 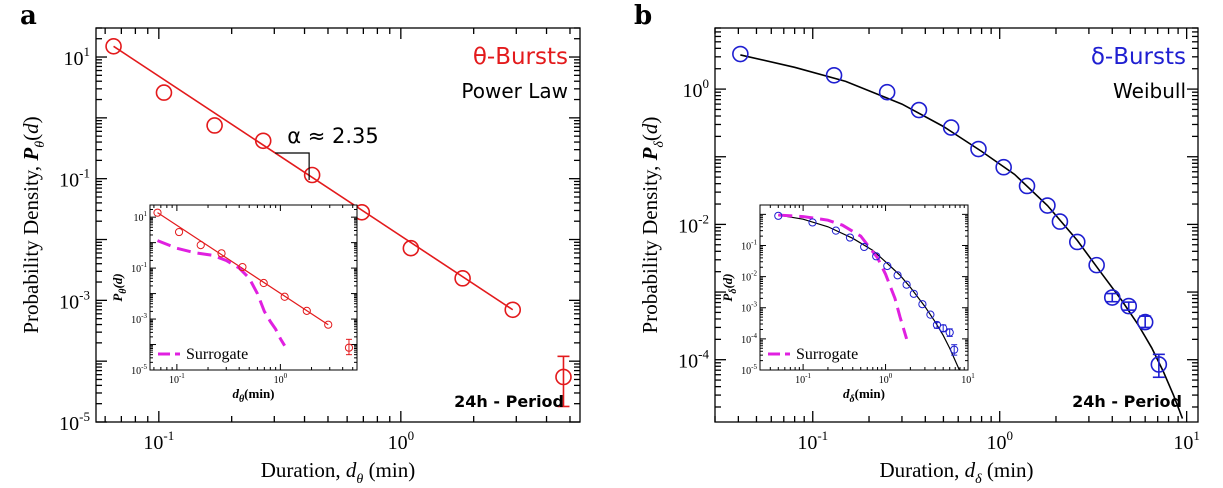 I want to click on panel-a-y-tick-label-1: 10-3, so click(x=74, y=300).